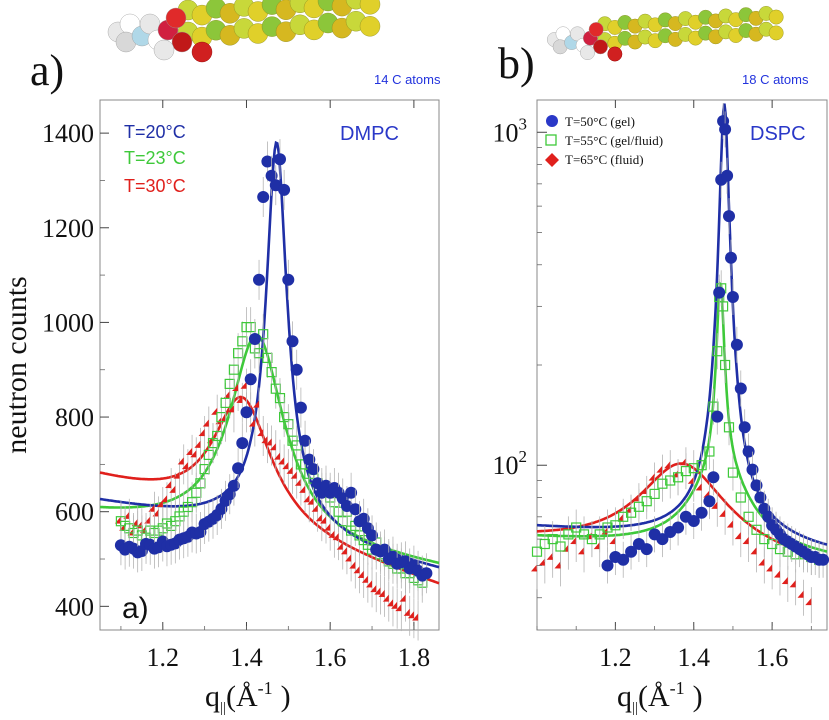 This screenshot has width=829, height=720. I want to click on y-tick-label-a-1: 600, so click(74, 512).